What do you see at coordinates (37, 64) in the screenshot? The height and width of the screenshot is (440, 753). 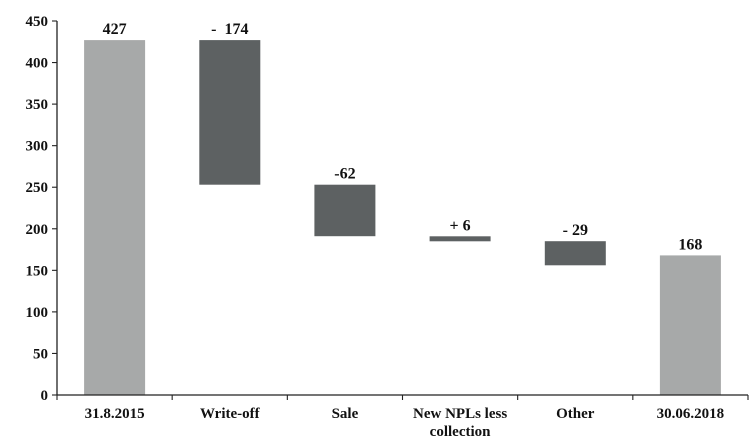 I see `y-tick-label: 400` at bounding box center [37, 64].